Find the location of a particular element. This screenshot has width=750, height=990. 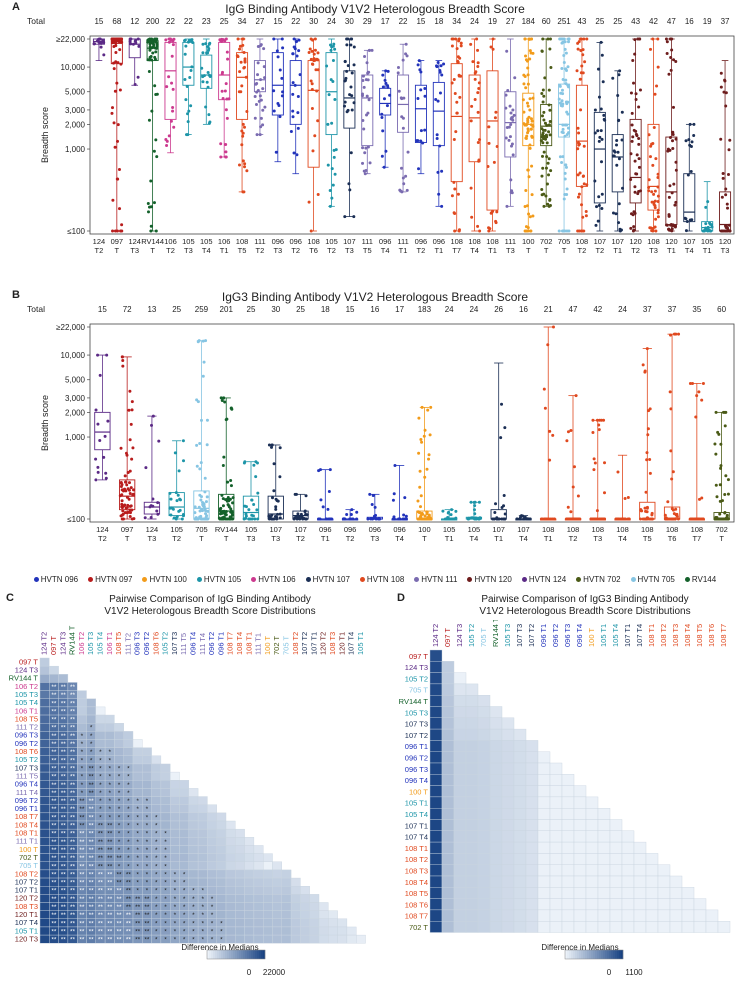

column-header-label: 105 T3 is located at coordinates (90, 643).